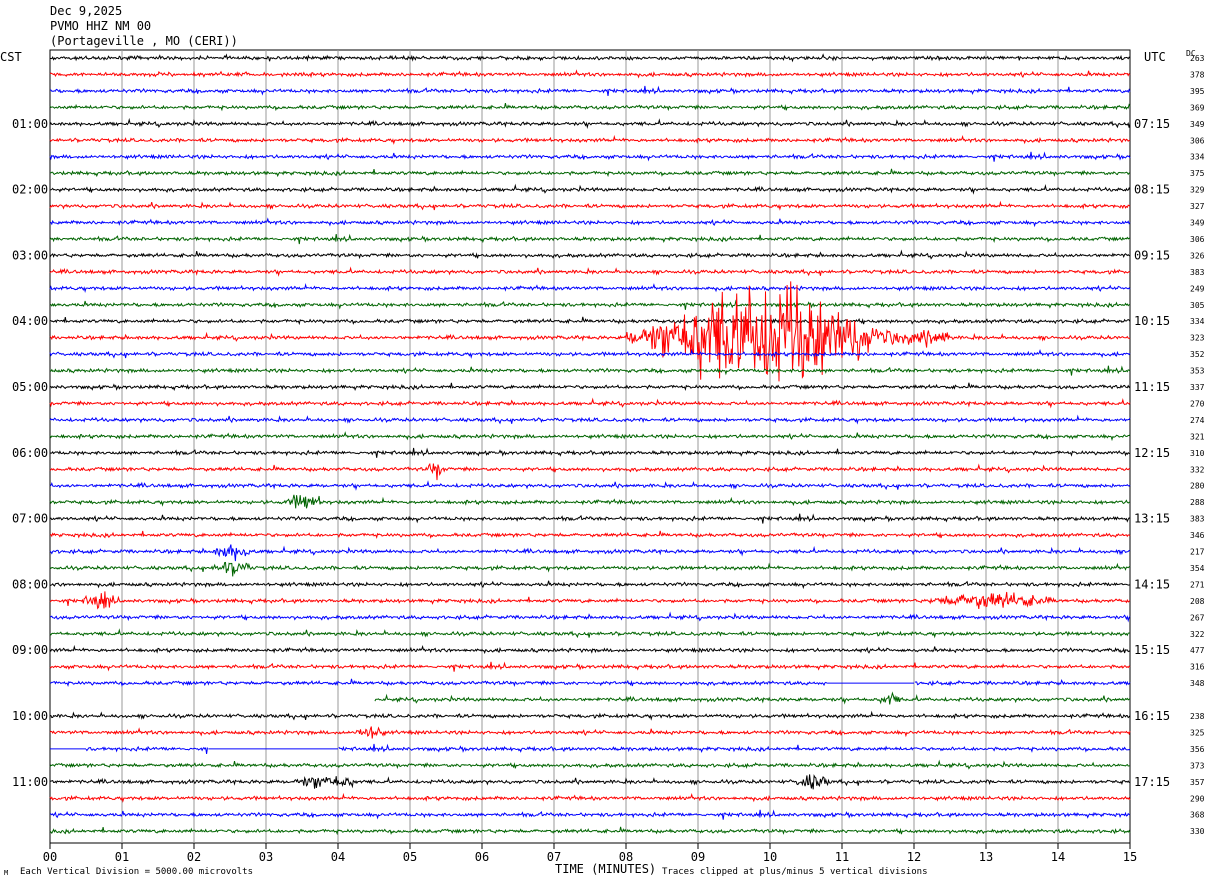  Describe the element at coordinates (842, 857) in the screenshot. I see `x-tick-label: 11` at that location.